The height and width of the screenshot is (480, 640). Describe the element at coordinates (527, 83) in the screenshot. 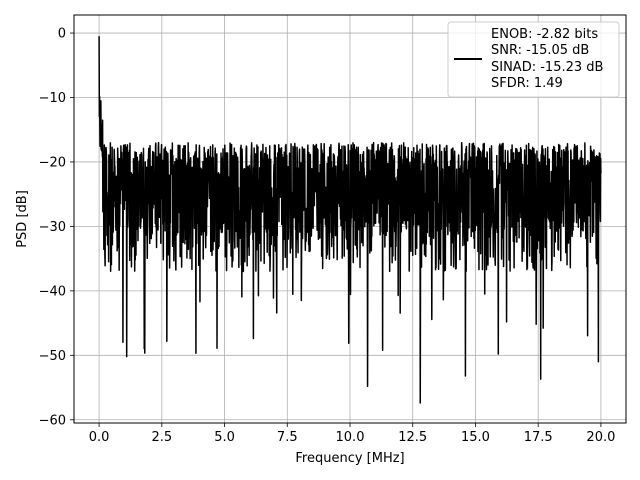

I see `legend-sfdr: SFDR: 1.49` at that location.